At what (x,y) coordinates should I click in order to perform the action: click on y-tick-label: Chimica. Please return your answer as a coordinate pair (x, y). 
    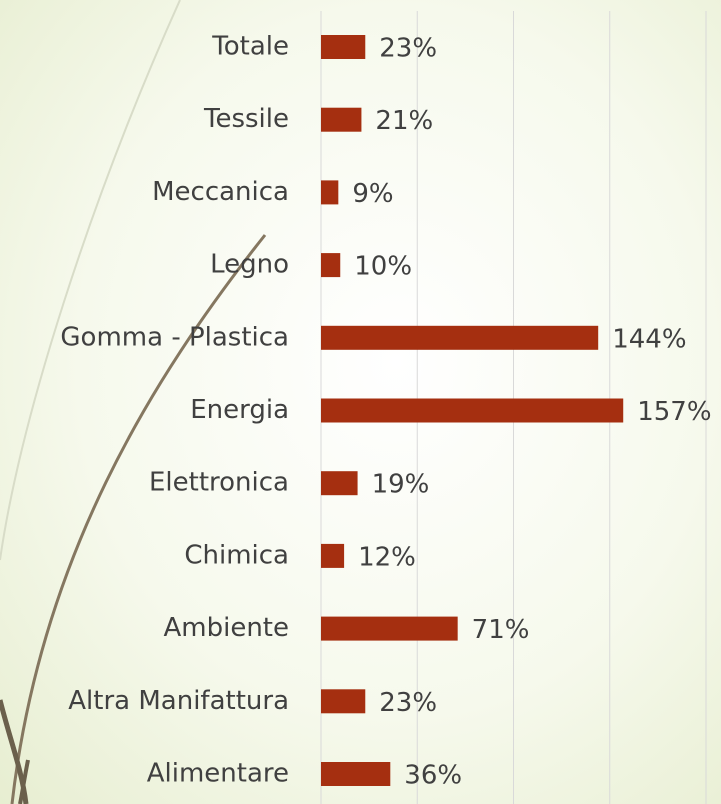
    Looking at the image, I should click on (236, 555).